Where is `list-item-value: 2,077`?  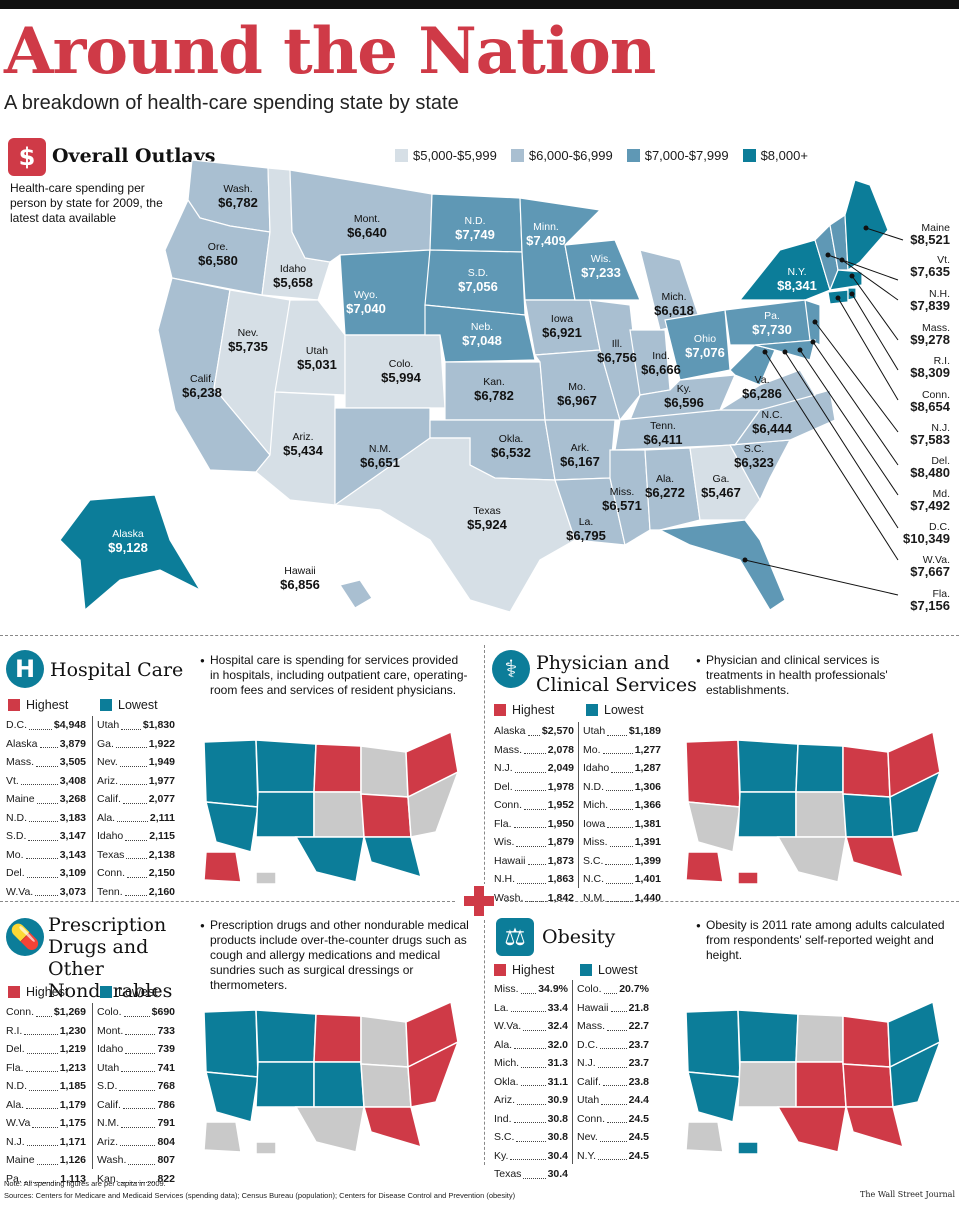 list-item-value: 2,077 is located at coordinates (161, 799).